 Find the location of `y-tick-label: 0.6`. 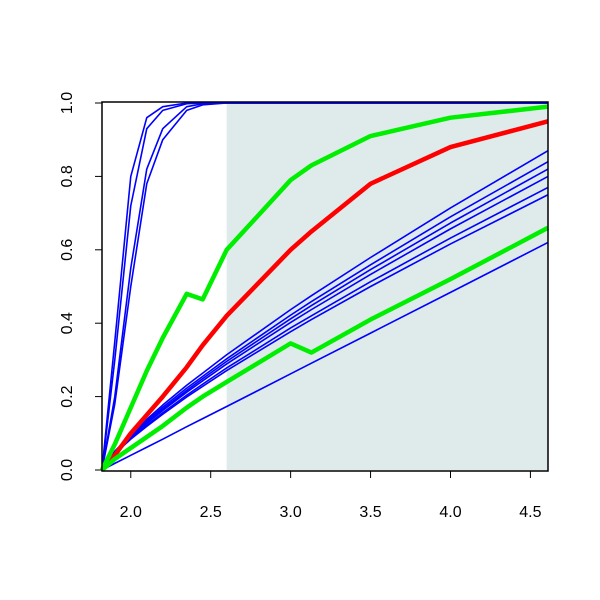

y-tick-label: 0.6 is located at coordinates (67, 250).